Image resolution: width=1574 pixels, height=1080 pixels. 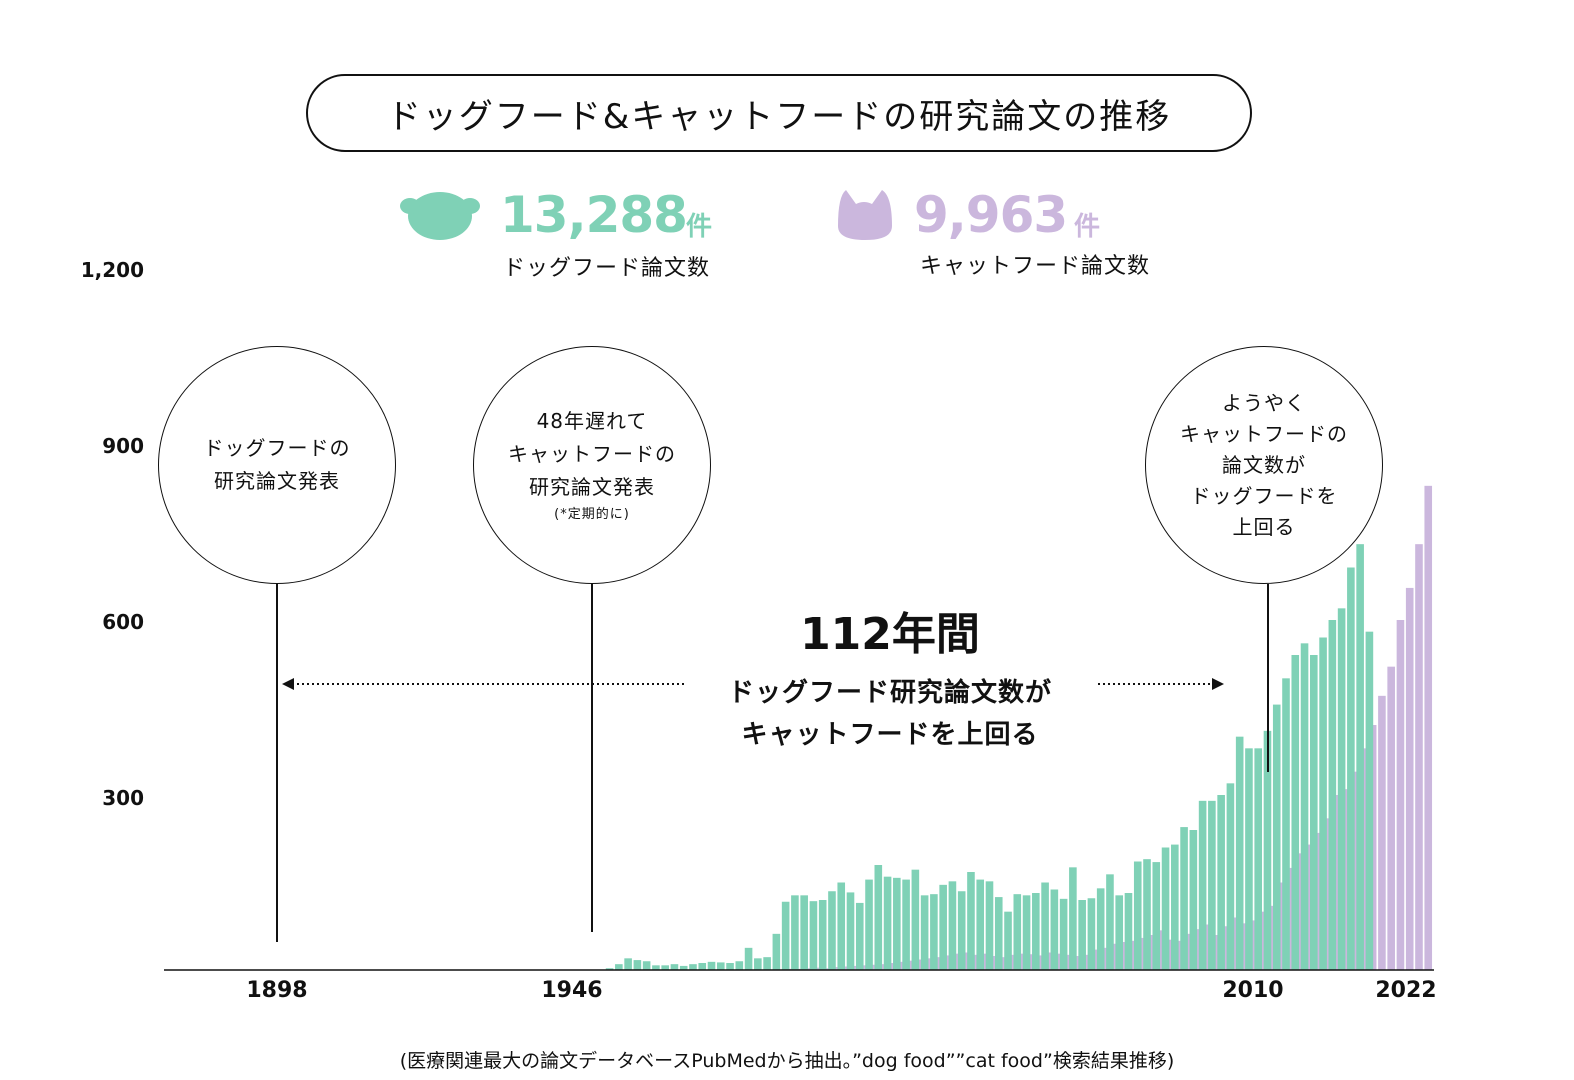 I want to click on bar-dog-1986, so click(x=1091, y=934).